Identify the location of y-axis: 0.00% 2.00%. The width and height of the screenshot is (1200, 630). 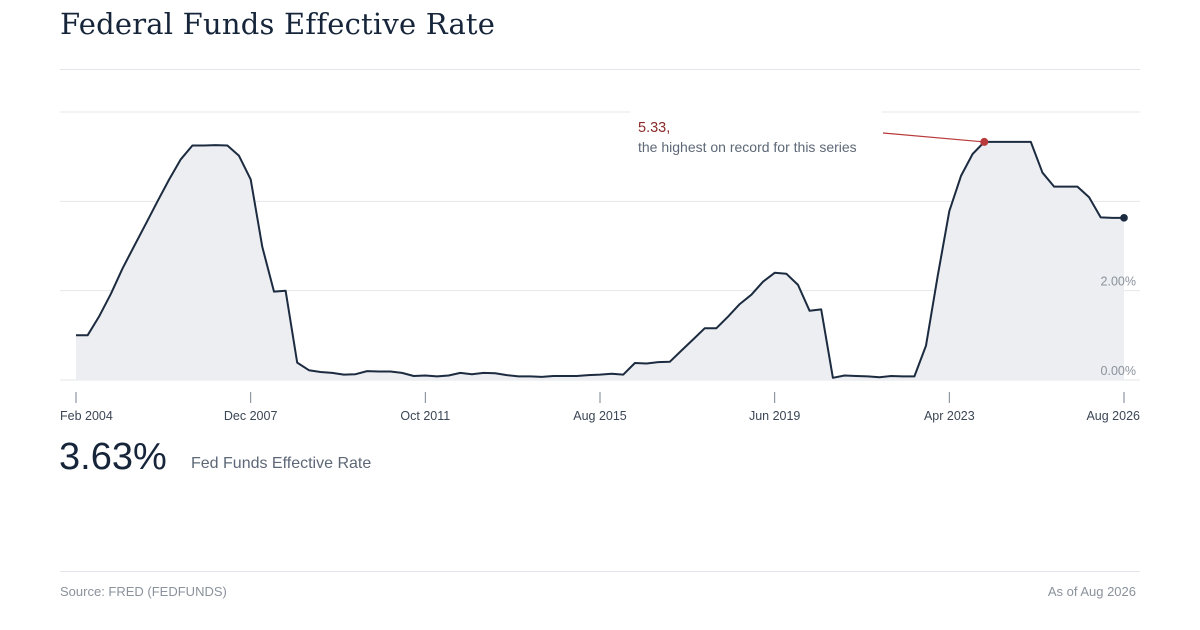
(1118, 326).